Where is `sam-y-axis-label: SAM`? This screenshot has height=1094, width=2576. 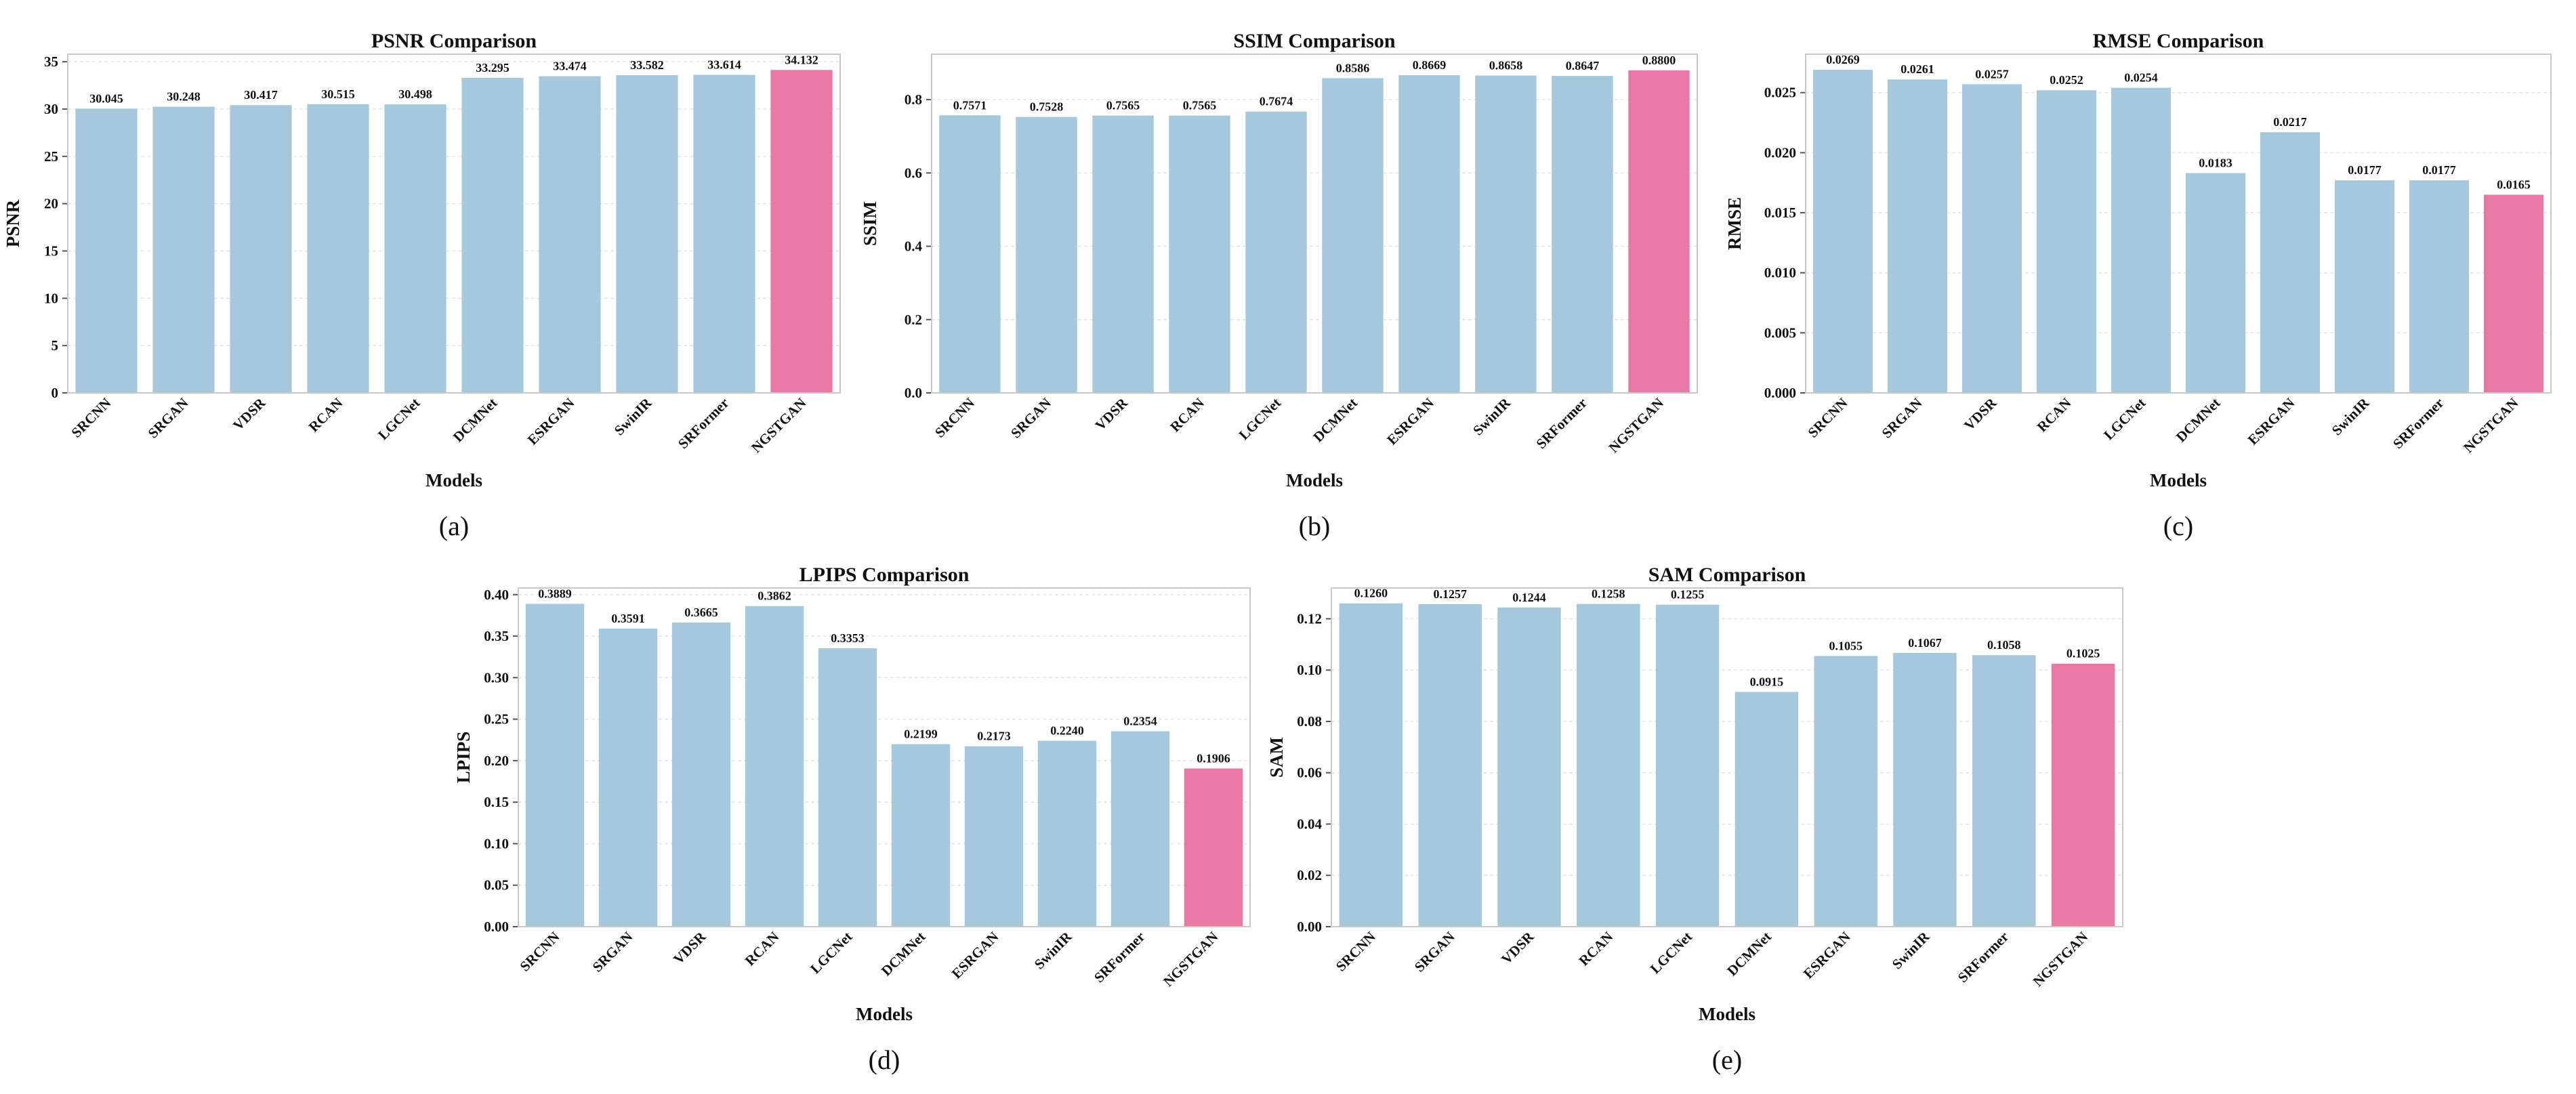 sam-y-axis-label: SAM is located at coordinates (1276, 757).